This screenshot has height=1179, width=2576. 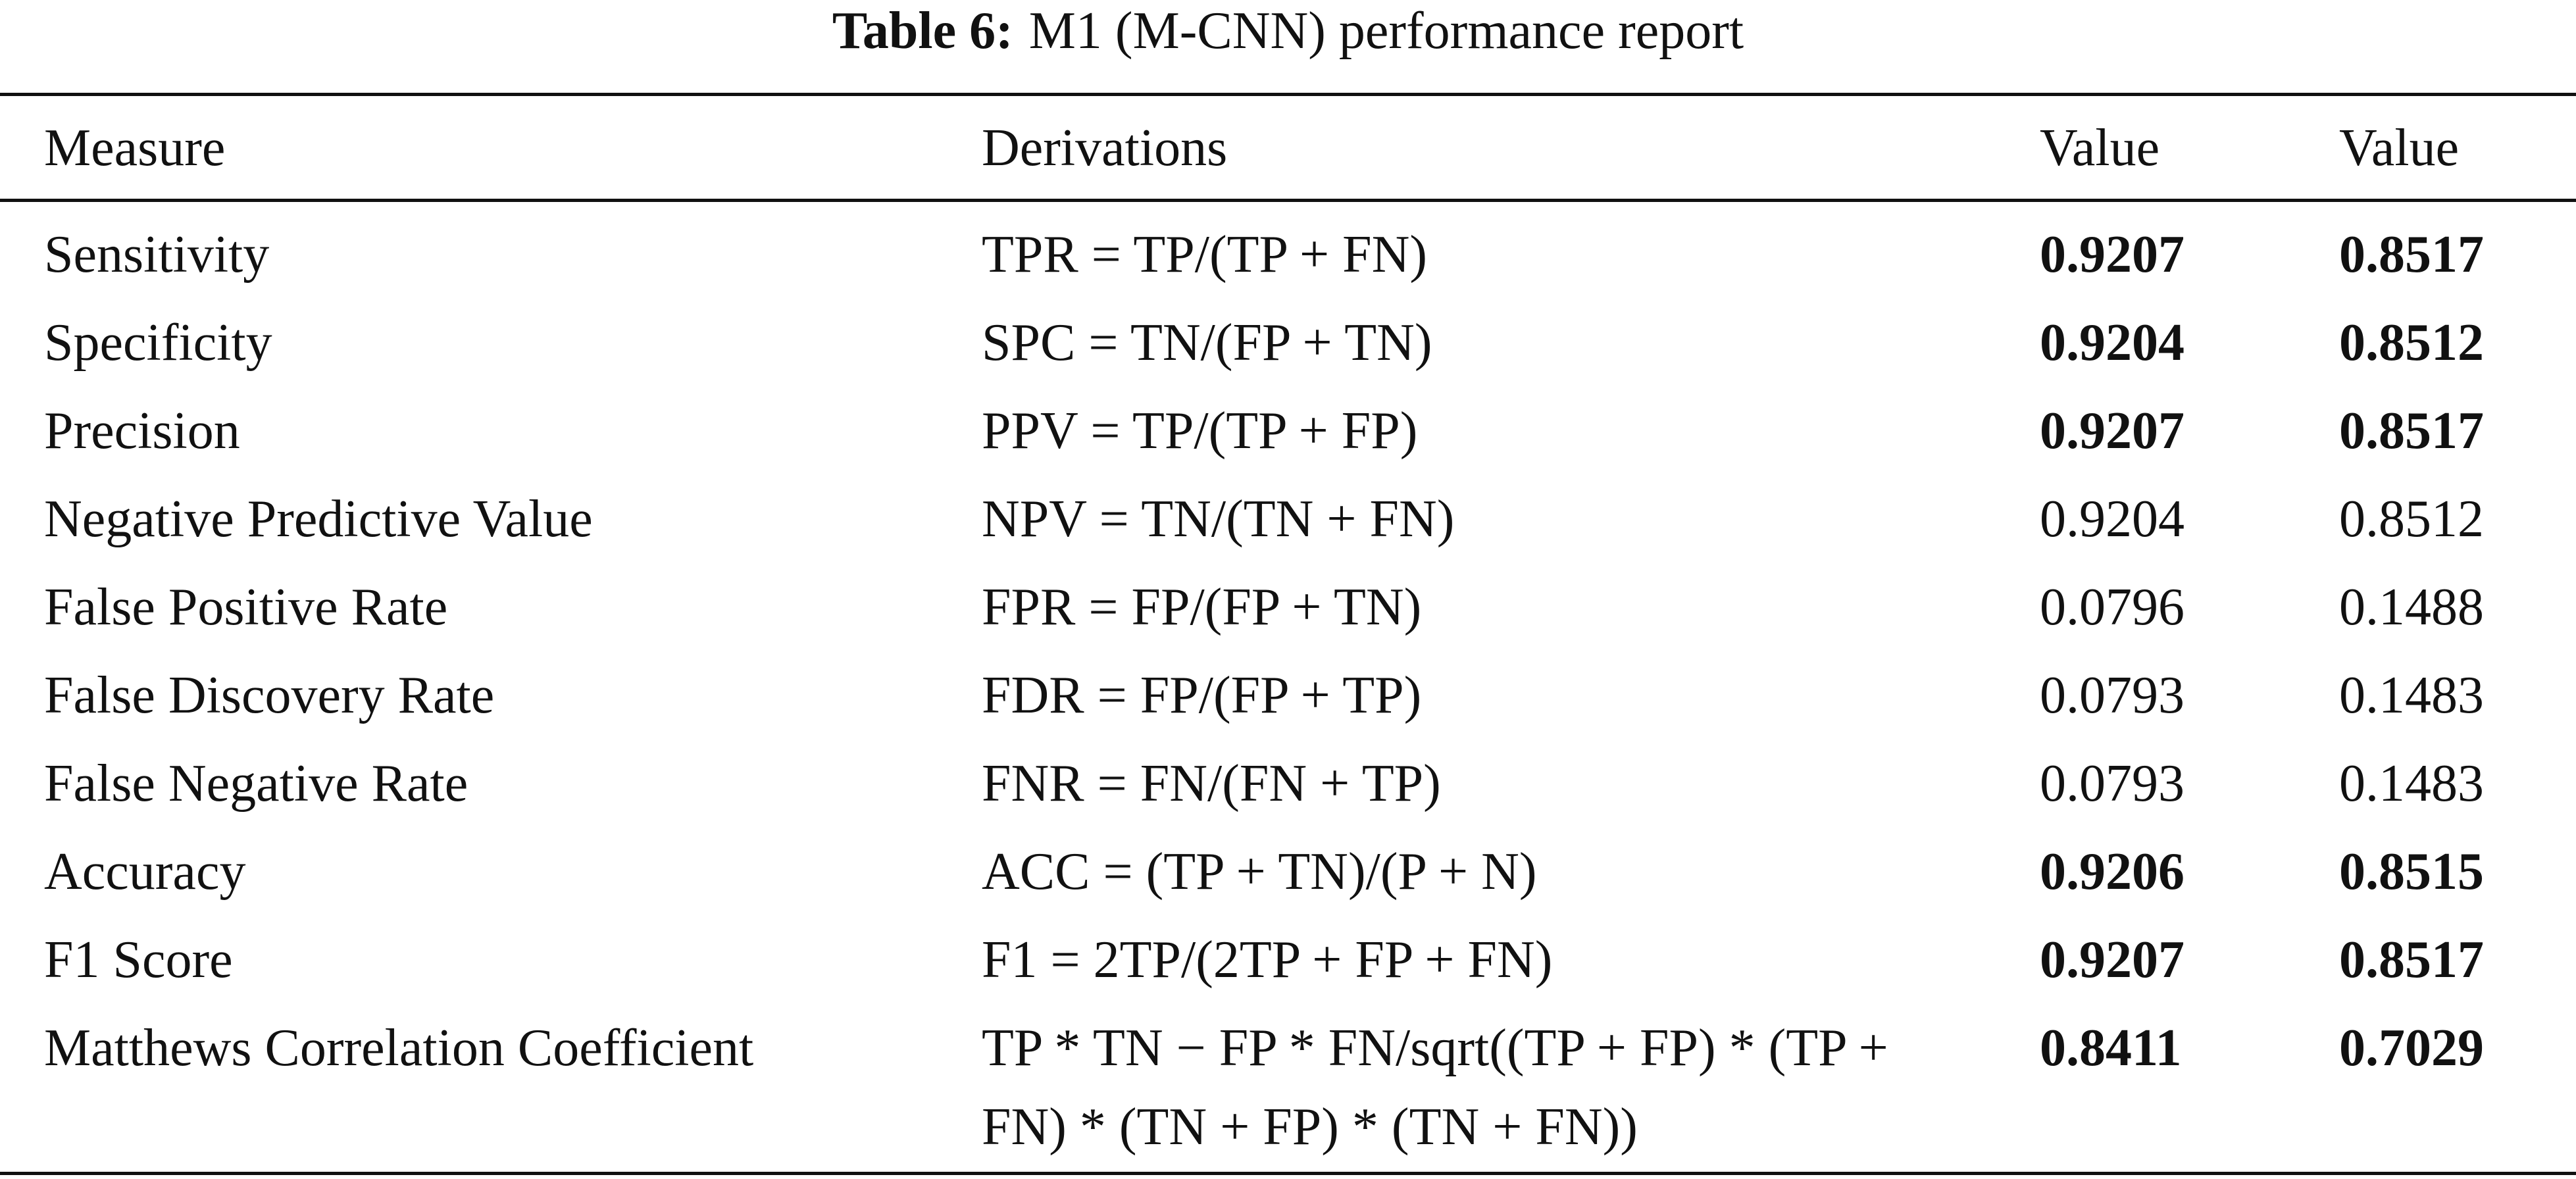 I want to click on header-cell: Derivations, so click(x=1105, y=148).